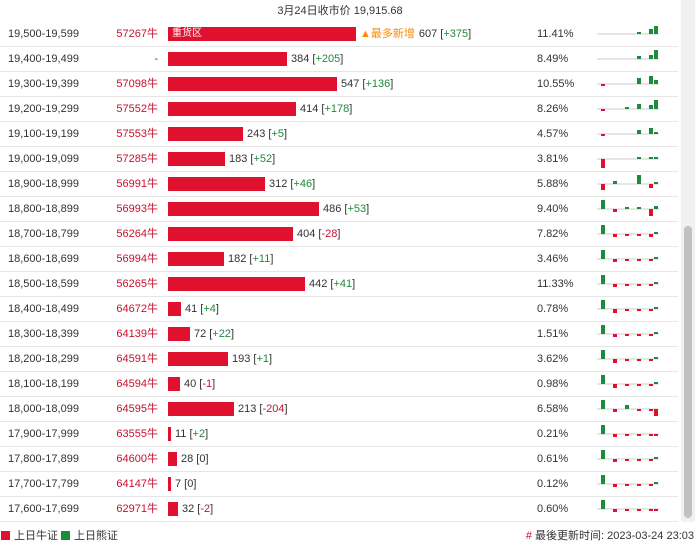 This screenshot has height=546, width=697. What do you see at coordinates (318, 284) in the screenshot?
I see `count-value: 442` at bounding box center [318, 284].